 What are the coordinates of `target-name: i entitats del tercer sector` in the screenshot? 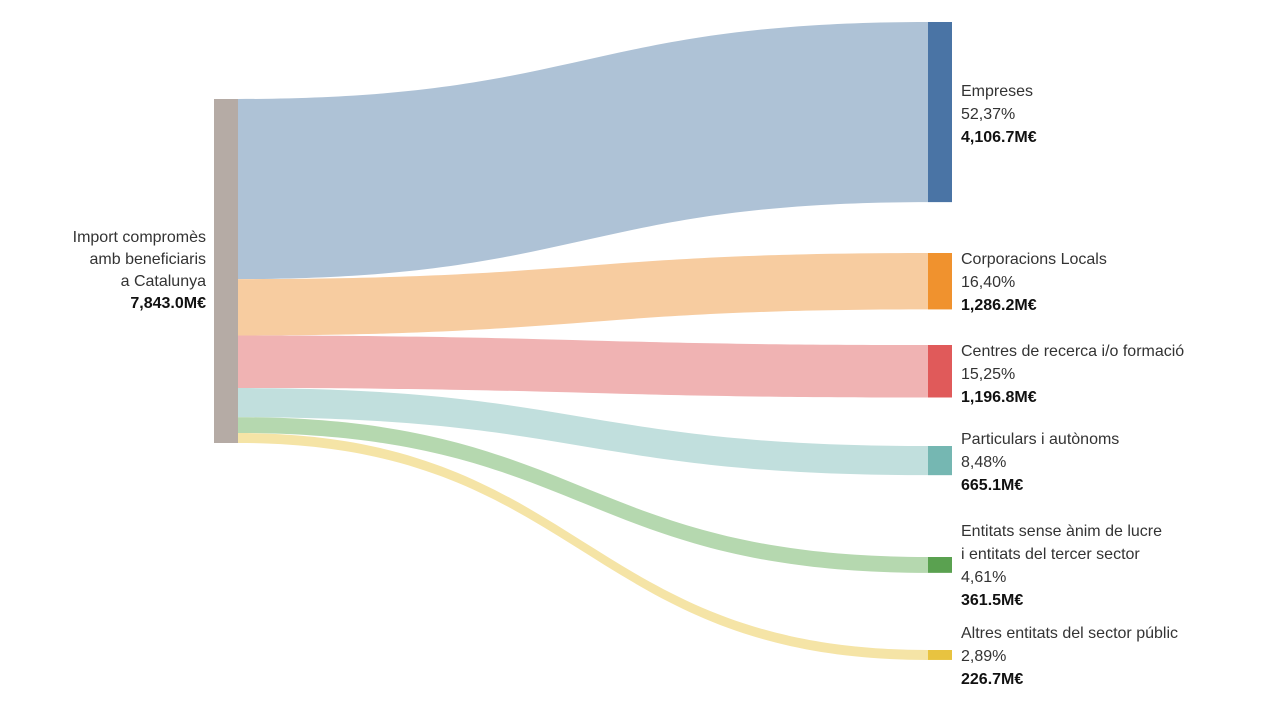 It's located at (1050, 554).